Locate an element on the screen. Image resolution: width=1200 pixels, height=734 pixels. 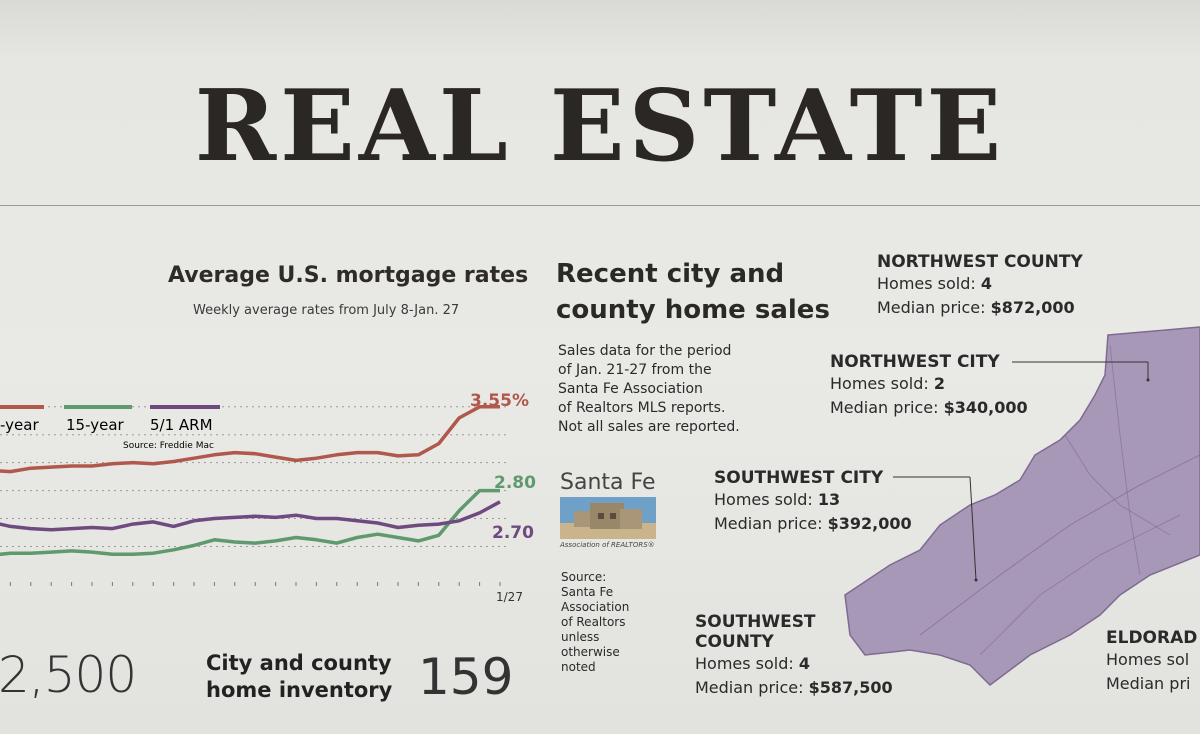
x-axis-last-tick: 1/27 is located at coordinates (509, 597).